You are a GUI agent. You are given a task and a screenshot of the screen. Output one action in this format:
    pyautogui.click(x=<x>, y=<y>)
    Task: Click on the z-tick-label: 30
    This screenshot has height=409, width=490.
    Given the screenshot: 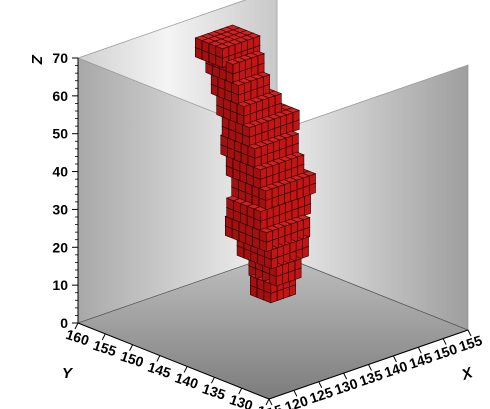 What is the action you would take?
    pyautogui.click(x=60, y=209)
    